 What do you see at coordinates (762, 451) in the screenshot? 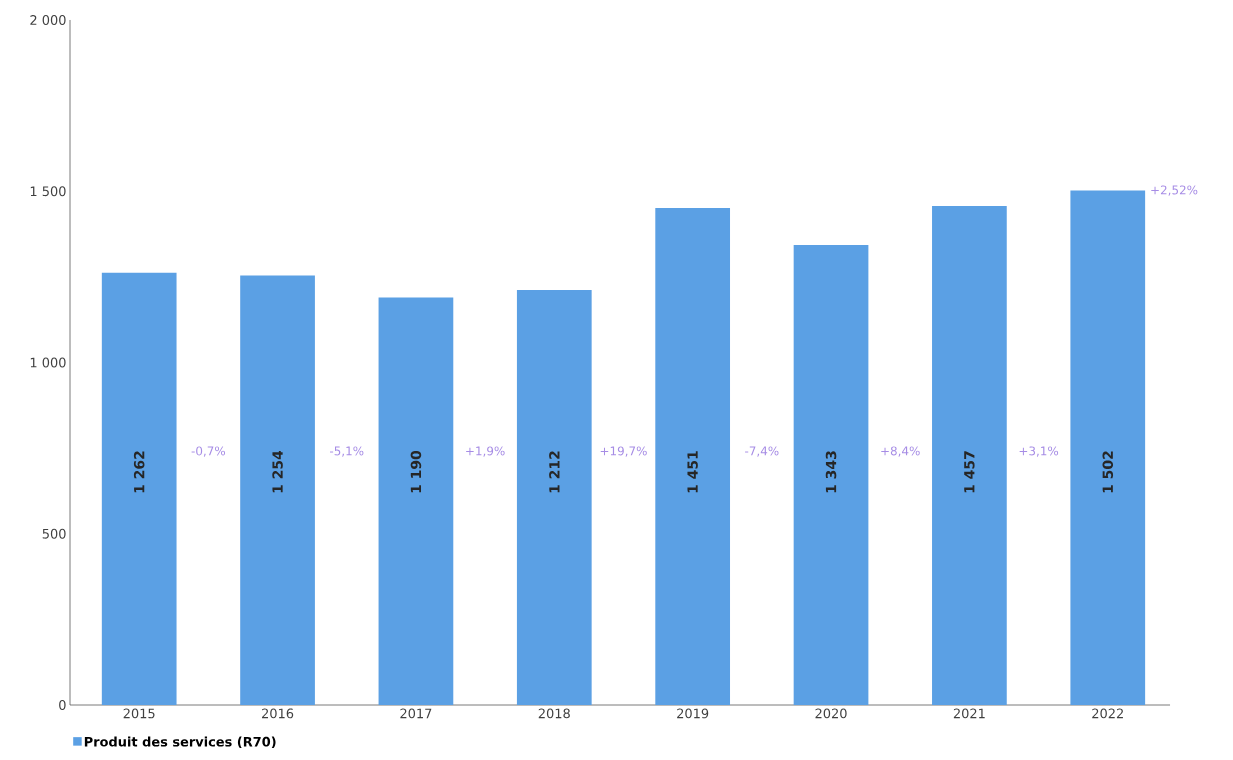
I see `annotation: -7,4%` at bounding box center [762, 451].